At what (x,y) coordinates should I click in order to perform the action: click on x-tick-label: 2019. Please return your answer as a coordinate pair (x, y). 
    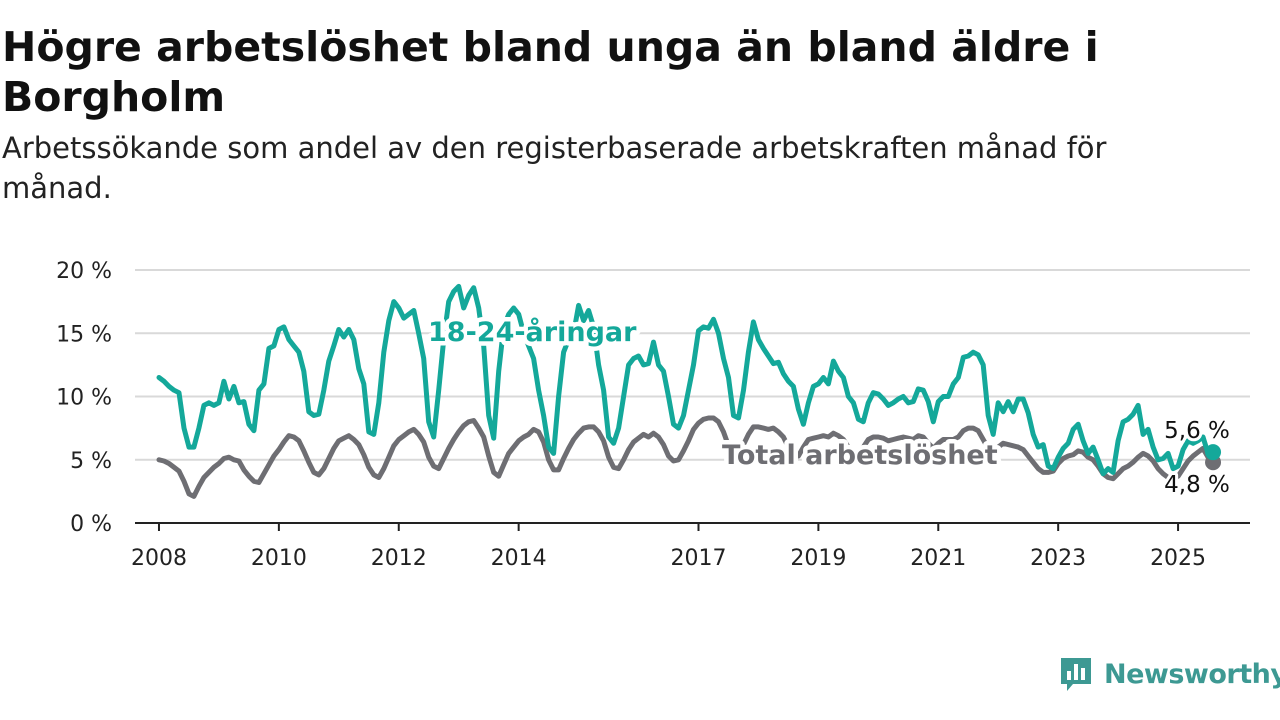
    Looking at the image, I should click on (818, 558).